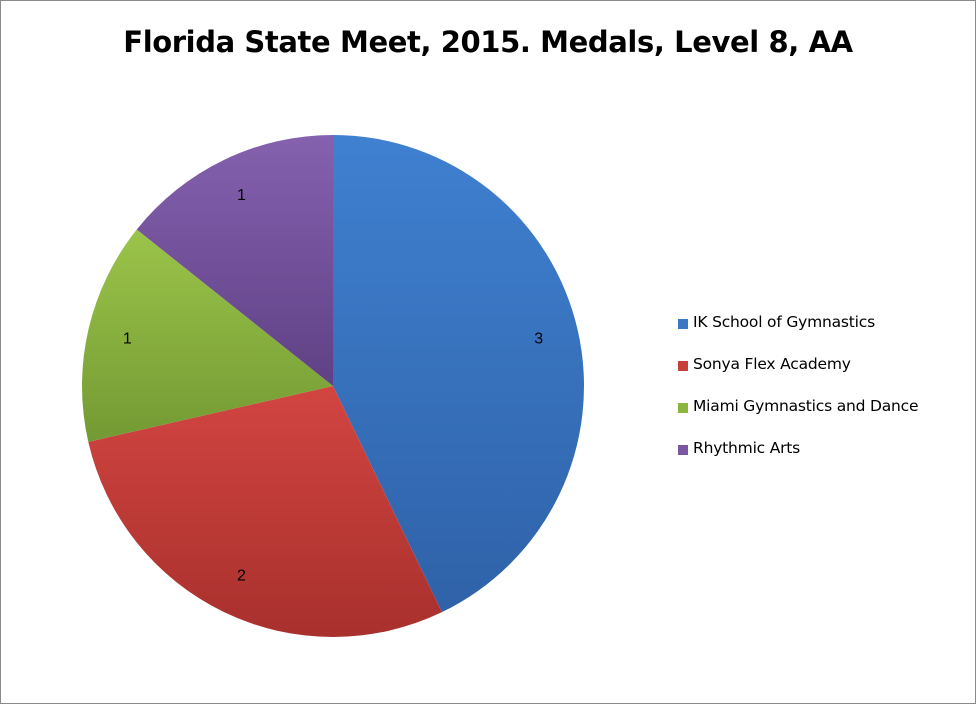 This screenshot has height=704, width=976. What do you see at coordinates (265, 512) in the screenshot?
I see `pie-slice-sonya-flex` at bounding box center [265, 512].